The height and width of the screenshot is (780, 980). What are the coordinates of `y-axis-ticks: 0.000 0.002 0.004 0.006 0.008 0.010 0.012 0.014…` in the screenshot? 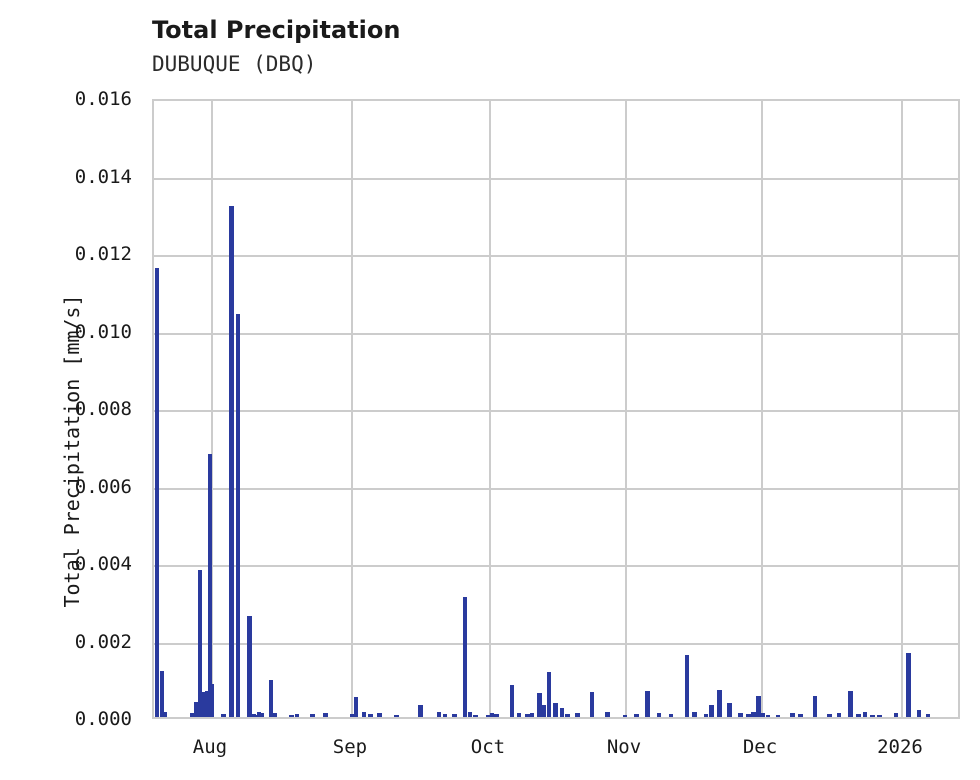 It's located at (71, 390).